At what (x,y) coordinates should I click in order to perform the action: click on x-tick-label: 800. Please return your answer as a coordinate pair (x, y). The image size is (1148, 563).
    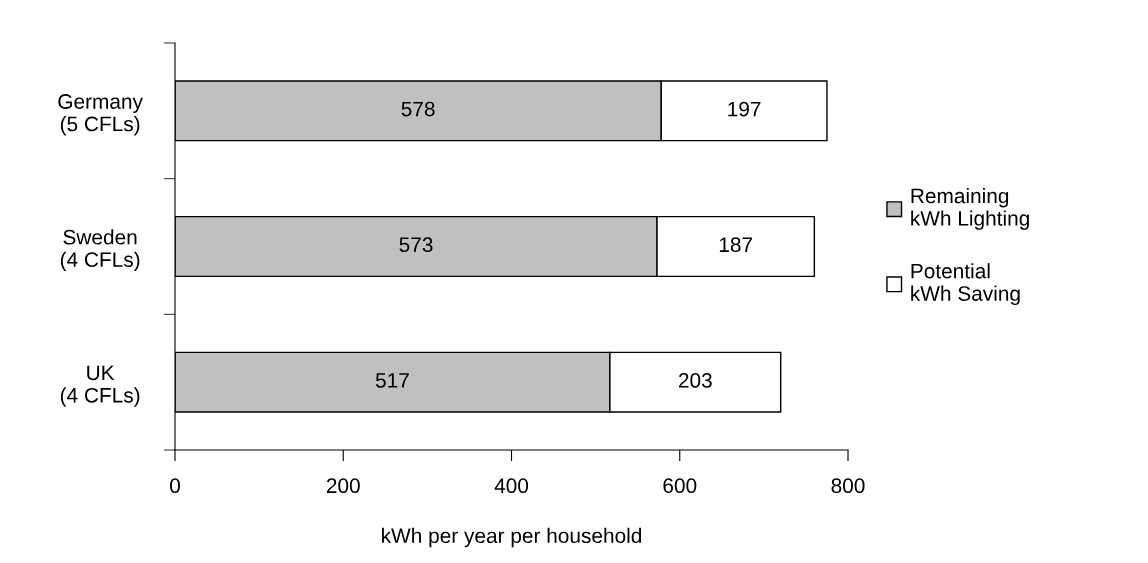
    Looking at the image, I should click on (848, 486).